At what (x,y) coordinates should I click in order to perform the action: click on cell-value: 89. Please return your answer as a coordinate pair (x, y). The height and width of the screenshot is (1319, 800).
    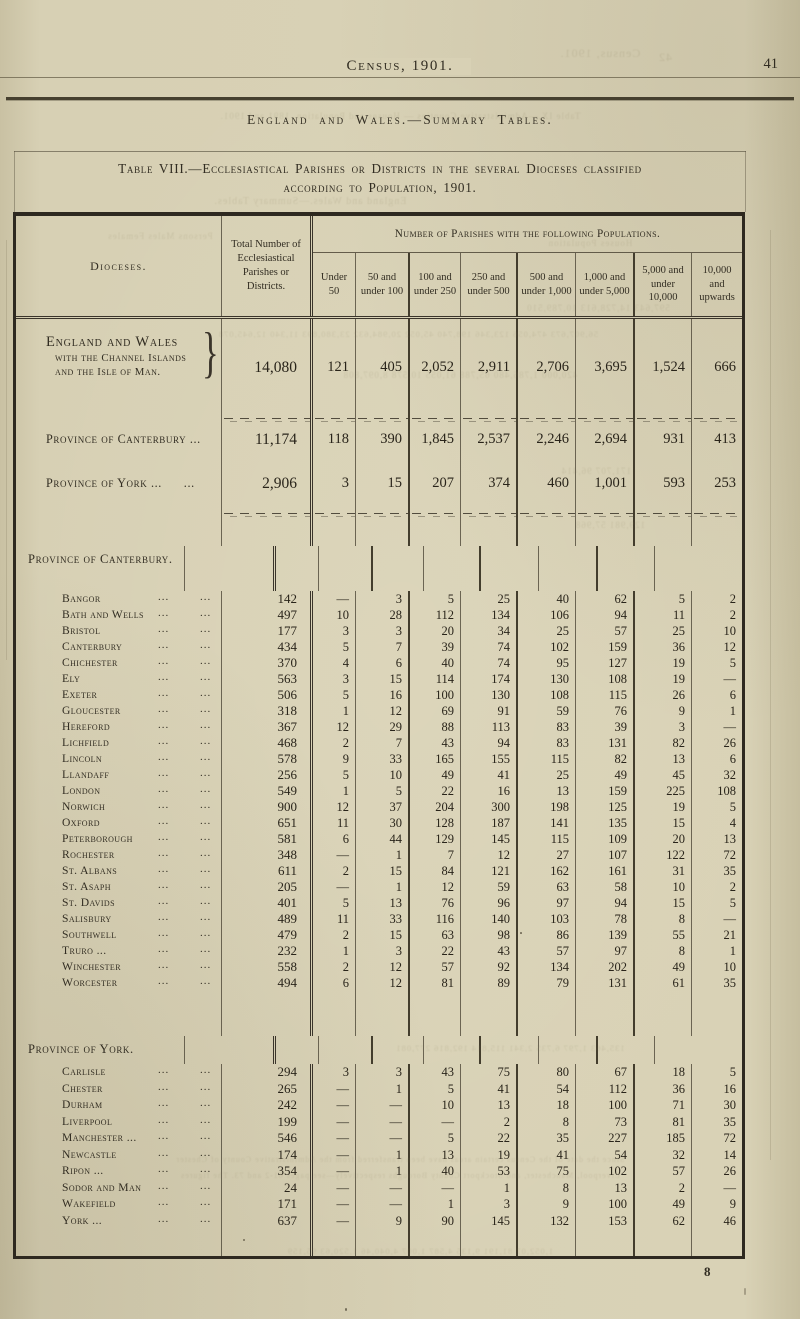
    Looking at the image, I should click on (488, 983).